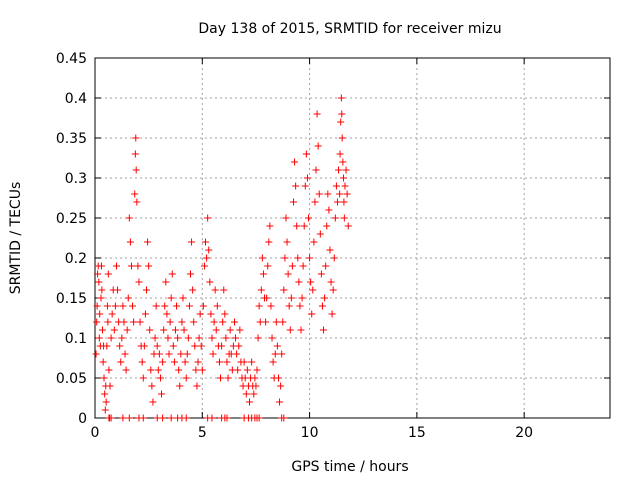 Image resolution: width=640 pixels, height=480 pixels. Describe the element at coordinates (71, 379) in the screenshot. I see `y-tick-label: 0.05` at that location.